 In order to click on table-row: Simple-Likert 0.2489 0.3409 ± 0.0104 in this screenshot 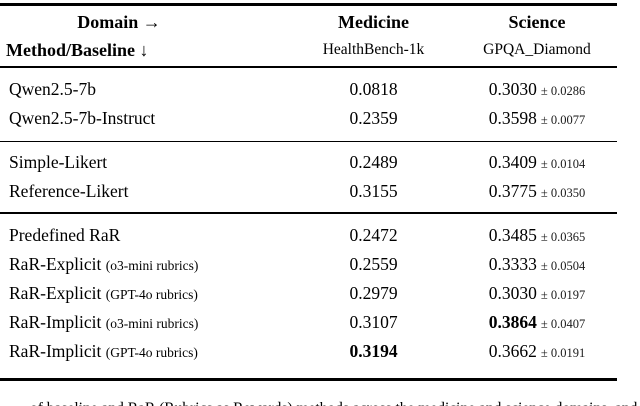, I will do `click(308, 162)`.